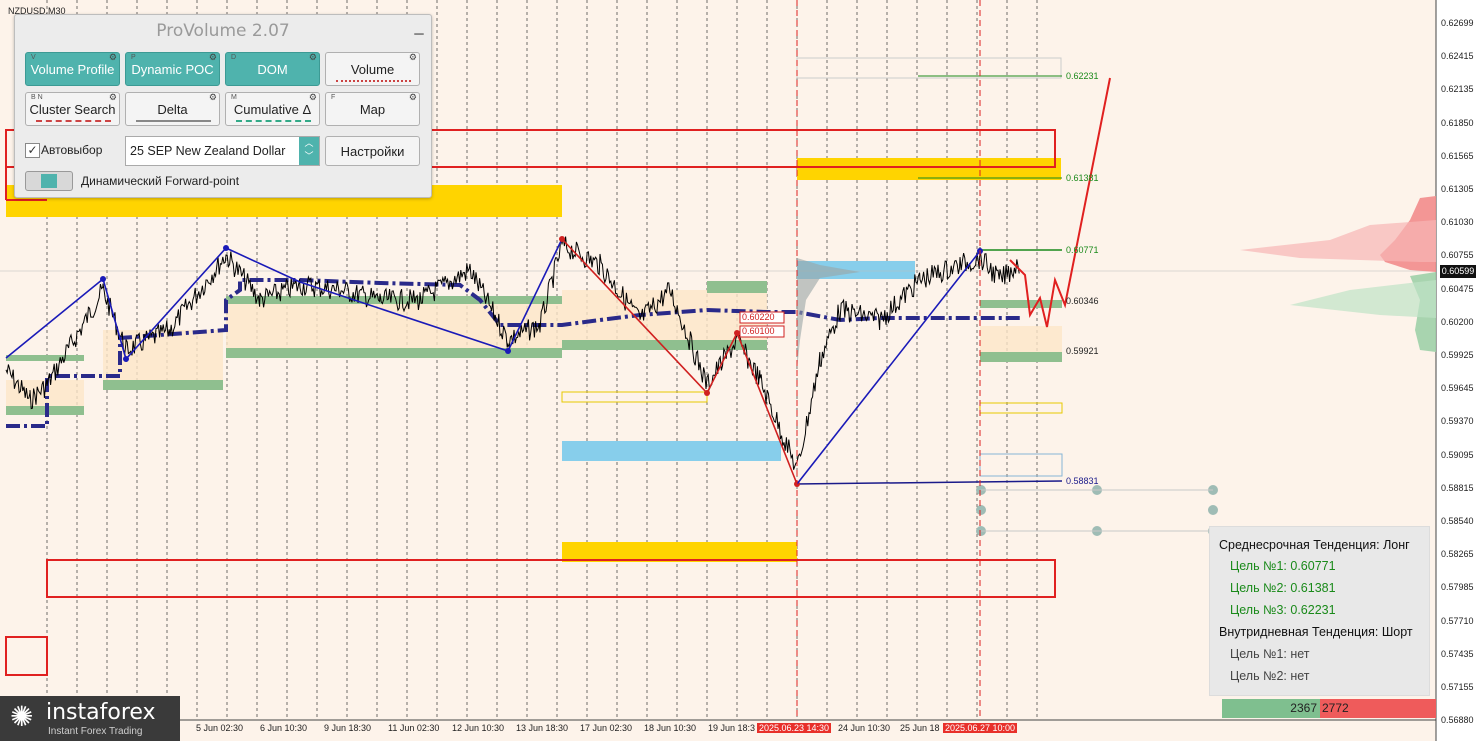 The height and width of the screenshot is (741, 1484). I want to click on price-tick-label: 0.59925, so click(1457, 355).